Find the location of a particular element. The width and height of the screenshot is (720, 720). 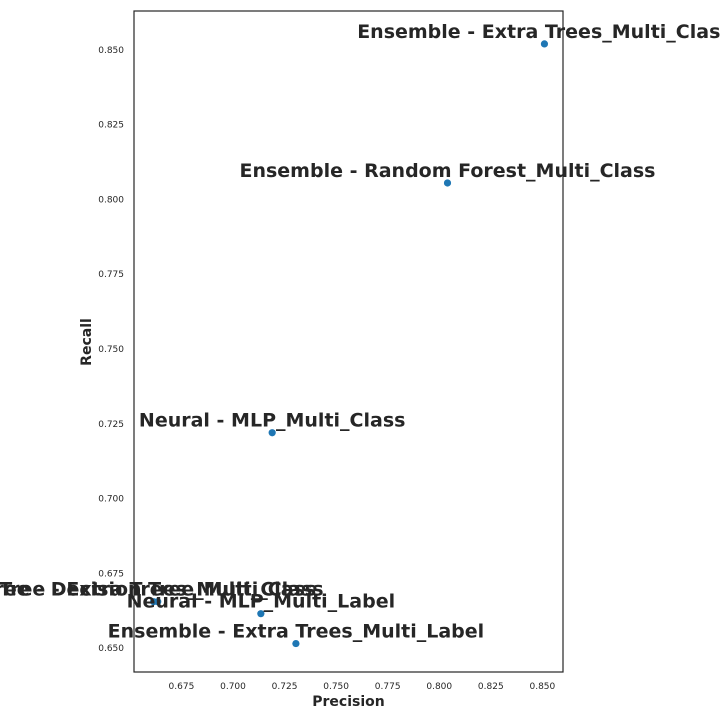

point-label: Tree - Extra Trees_Multi_Class is located at coordinates (158, 590).